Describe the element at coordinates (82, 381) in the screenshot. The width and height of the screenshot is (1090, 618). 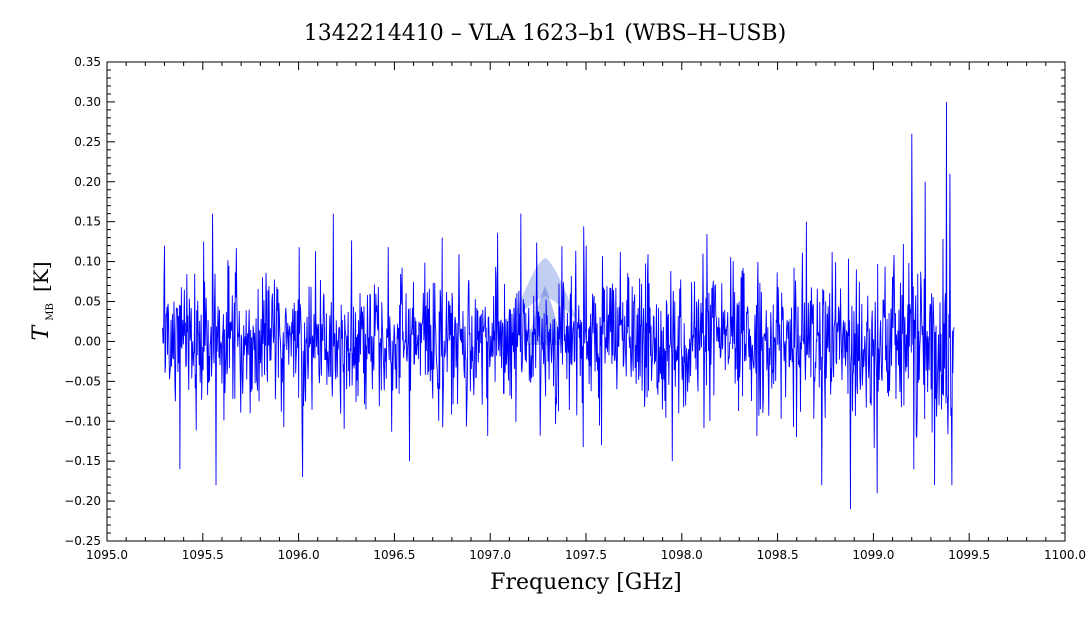
I see `y-tick-label: −0.05` at that location.